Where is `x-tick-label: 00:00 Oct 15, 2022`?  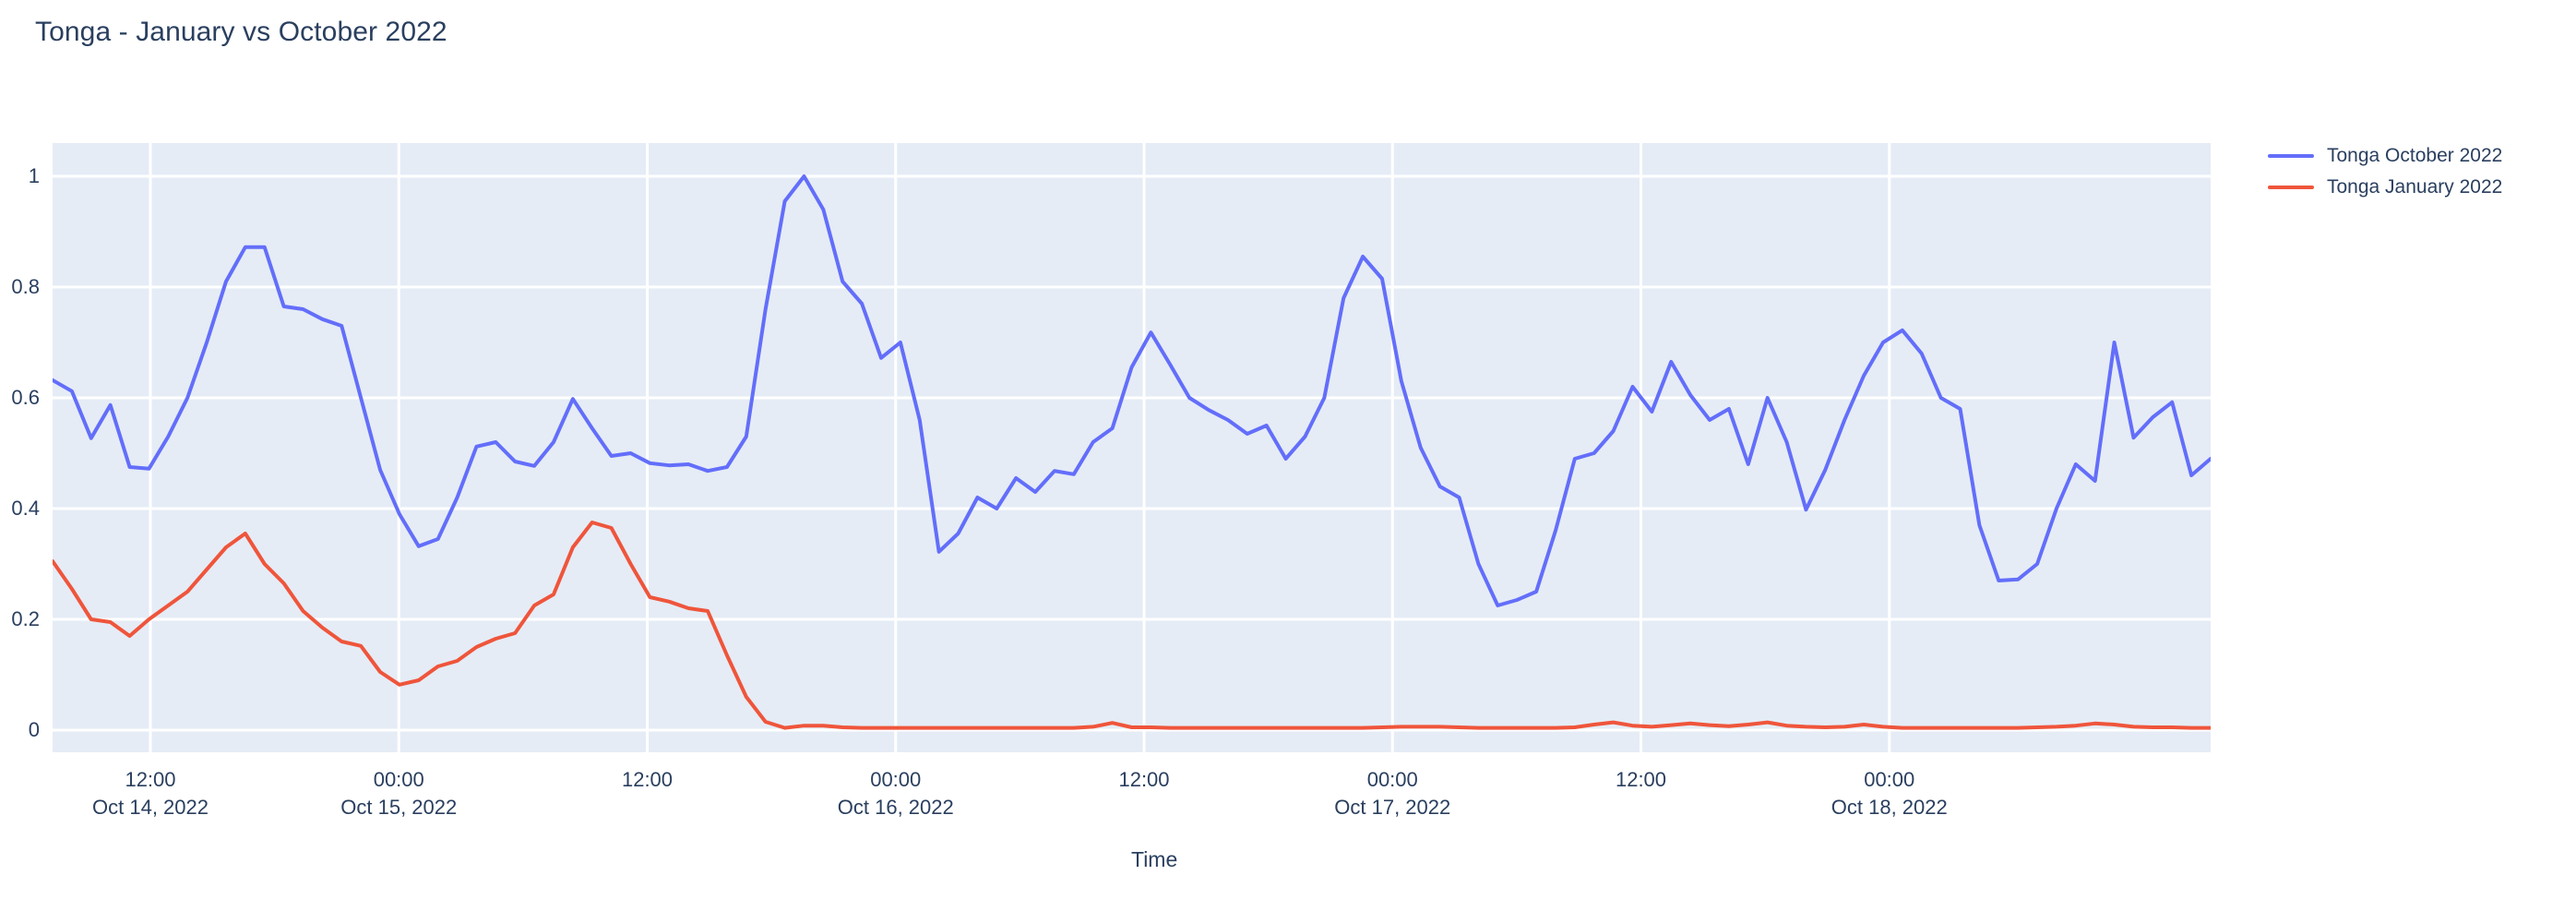 x-tick-label: 00:00 Oct 15, 2022 is located at coordinates (398, 793).